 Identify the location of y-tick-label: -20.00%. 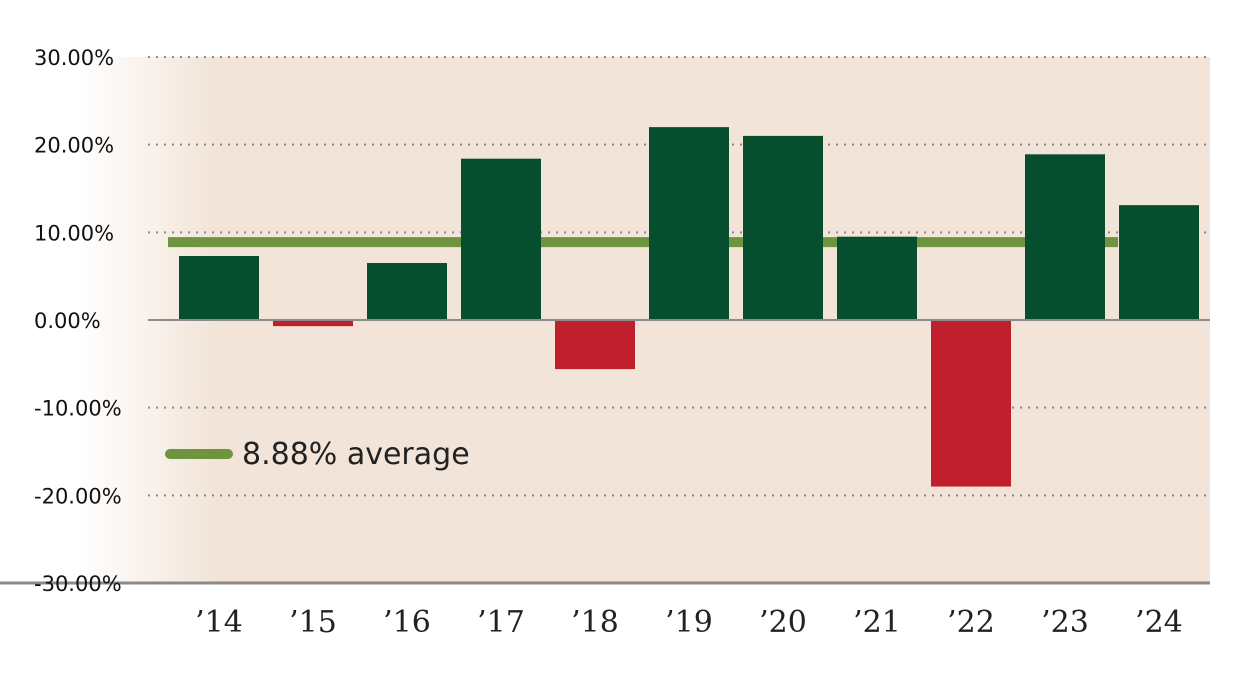
(78, 496).